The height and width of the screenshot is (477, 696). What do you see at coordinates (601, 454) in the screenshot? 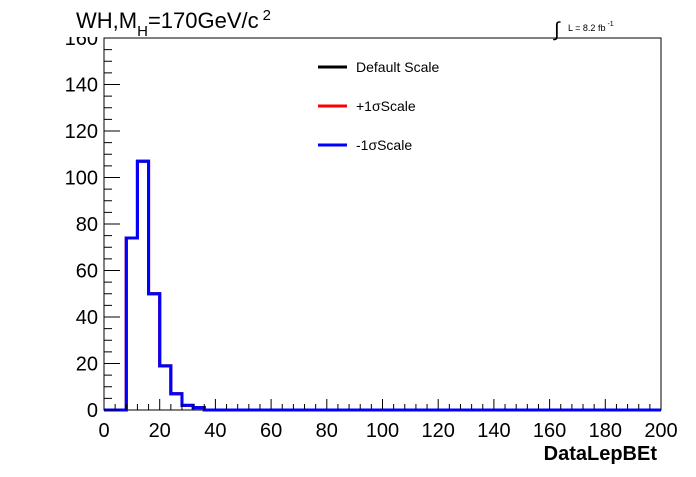
I see `x-axis-label: DataLepBEt` at bounding box center [601, 454].